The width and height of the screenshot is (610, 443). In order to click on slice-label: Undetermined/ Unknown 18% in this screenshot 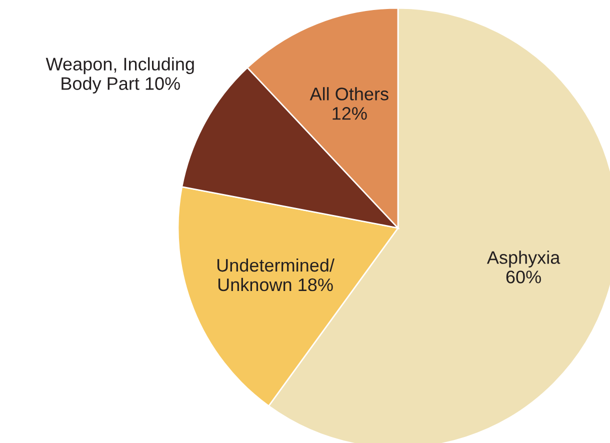, I will do `click(275, 275)`.